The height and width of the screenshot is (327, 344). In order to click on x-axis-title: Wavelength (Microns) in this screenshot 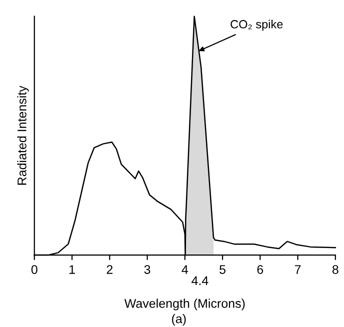, I will do `click(184, 304)`.